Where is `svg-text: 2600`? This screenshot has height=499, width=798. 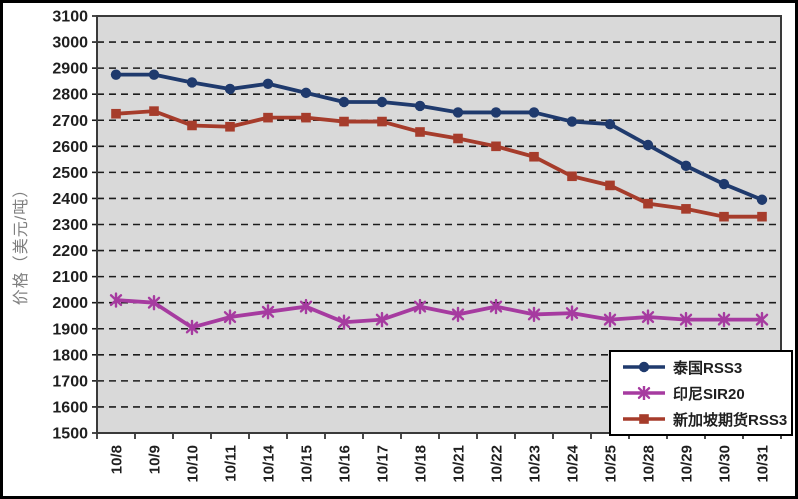
svg-text: 2600 is located at coordinates (70, 147).